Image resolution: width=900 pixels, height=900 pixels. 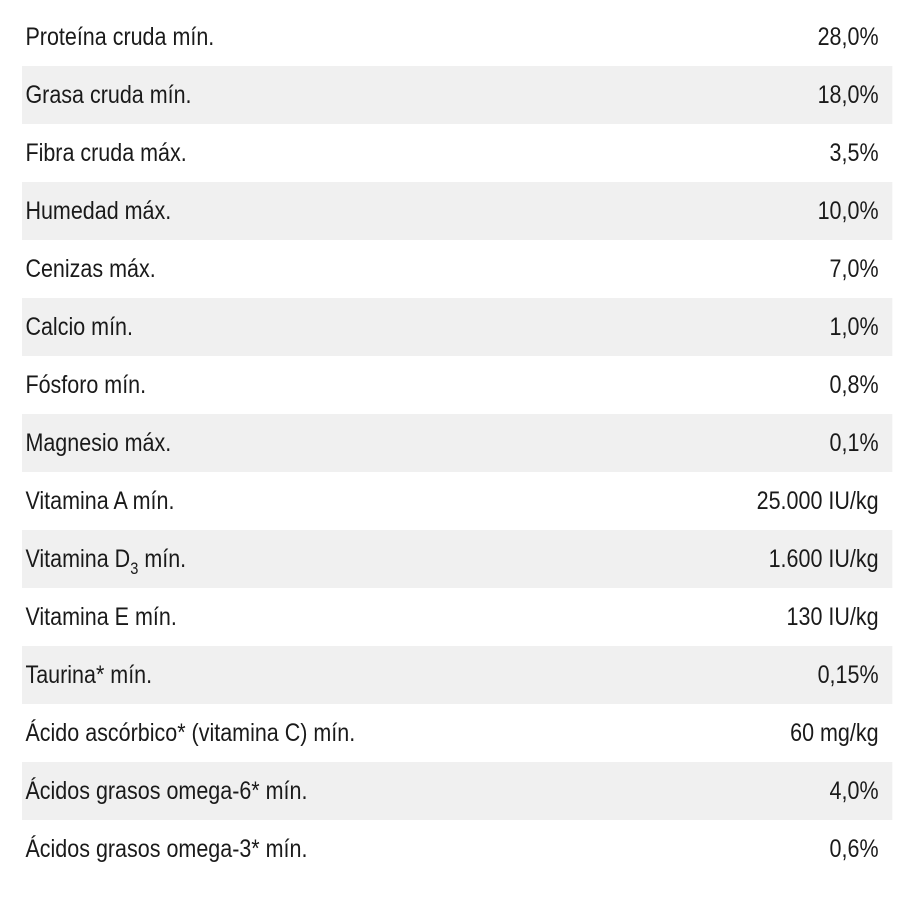 I want to click on nutrient-label: Vitamina A mín., so click(x=100, y=500).